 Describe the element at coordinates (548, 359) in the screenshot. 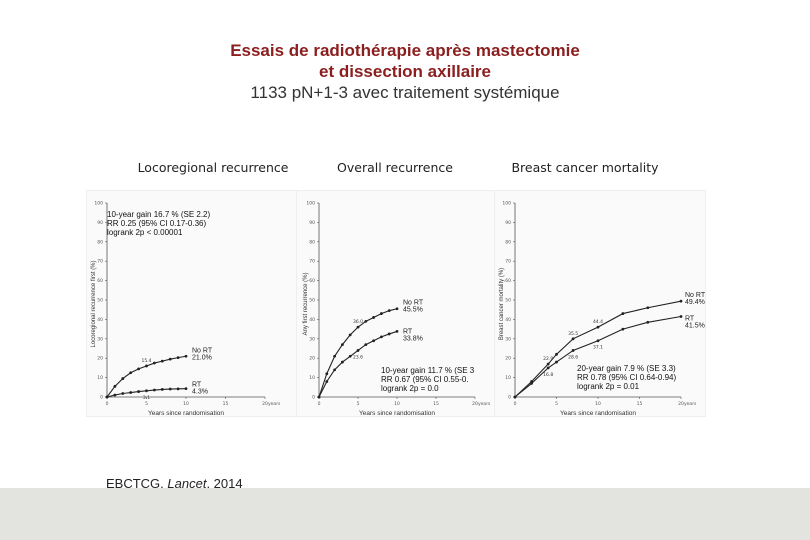

I see `point-label: 22.9` at that location.